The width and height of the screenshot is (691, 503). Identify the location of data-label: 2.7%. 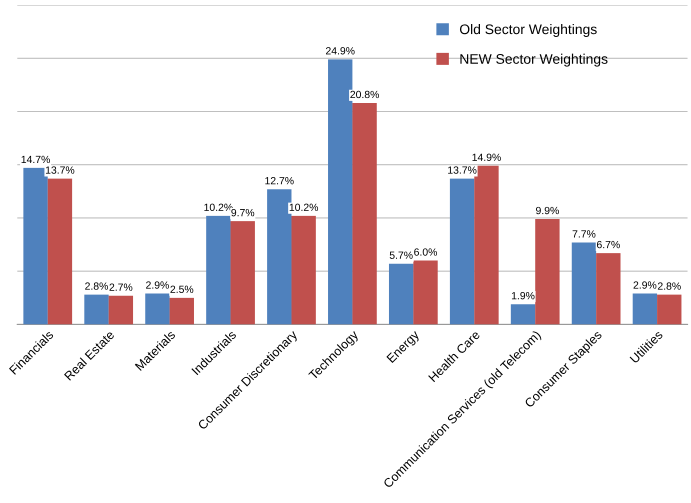
(121, 287).